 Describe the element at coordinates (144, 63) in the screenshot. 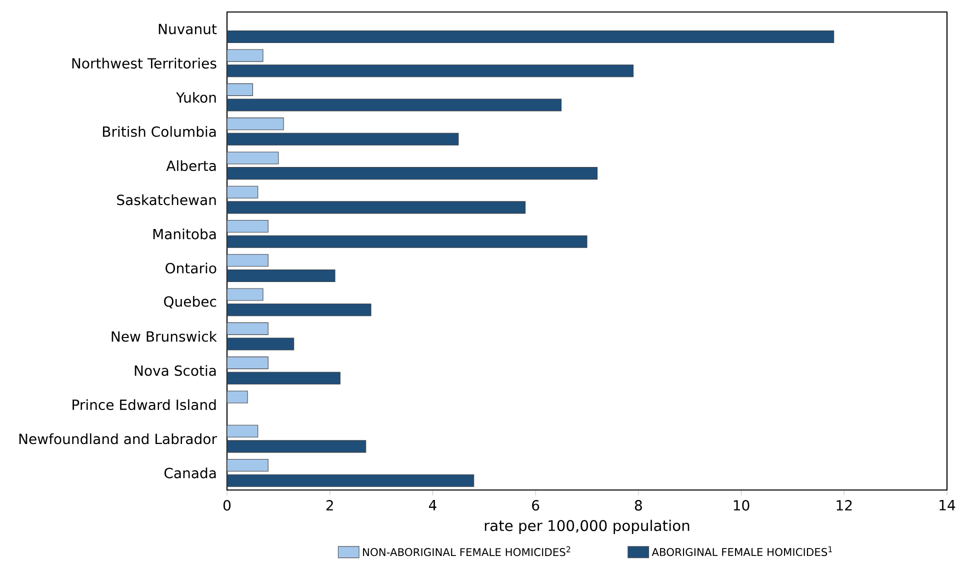

I see `y-tick-label: Northwest Territories` at that location.